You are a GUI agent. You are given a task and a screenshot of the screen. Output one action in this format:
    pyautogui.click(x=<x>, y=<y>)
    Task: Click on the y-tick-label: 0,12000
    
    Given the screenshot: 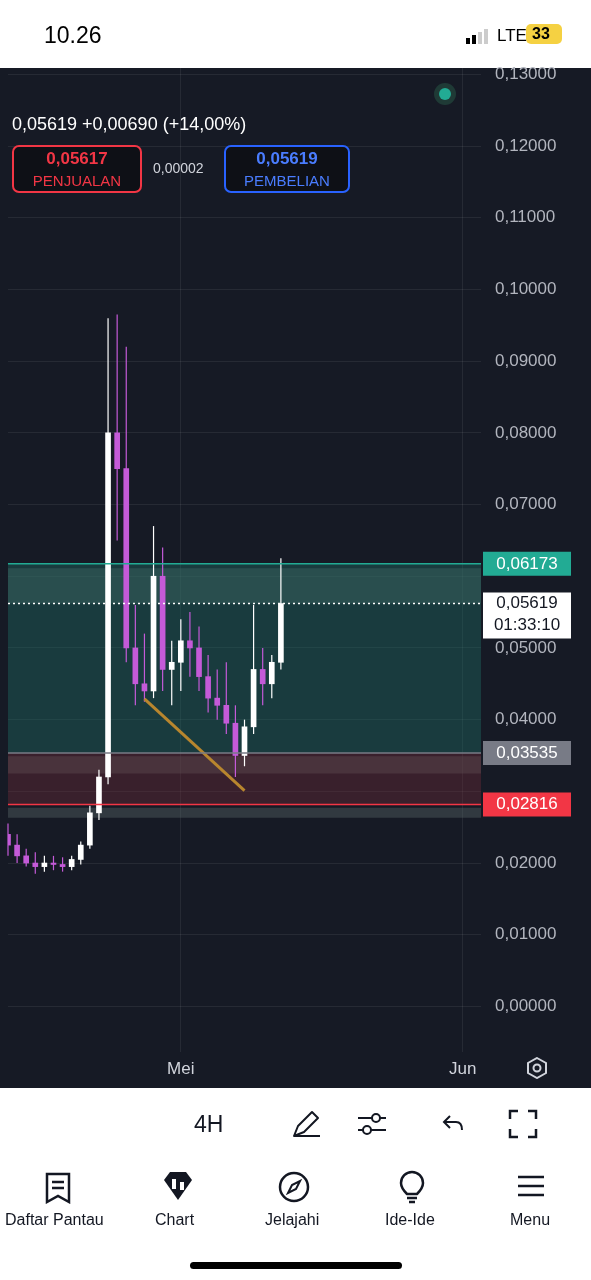 What is the action you would take?
    pyautogui.click(x=526, y=145)
    